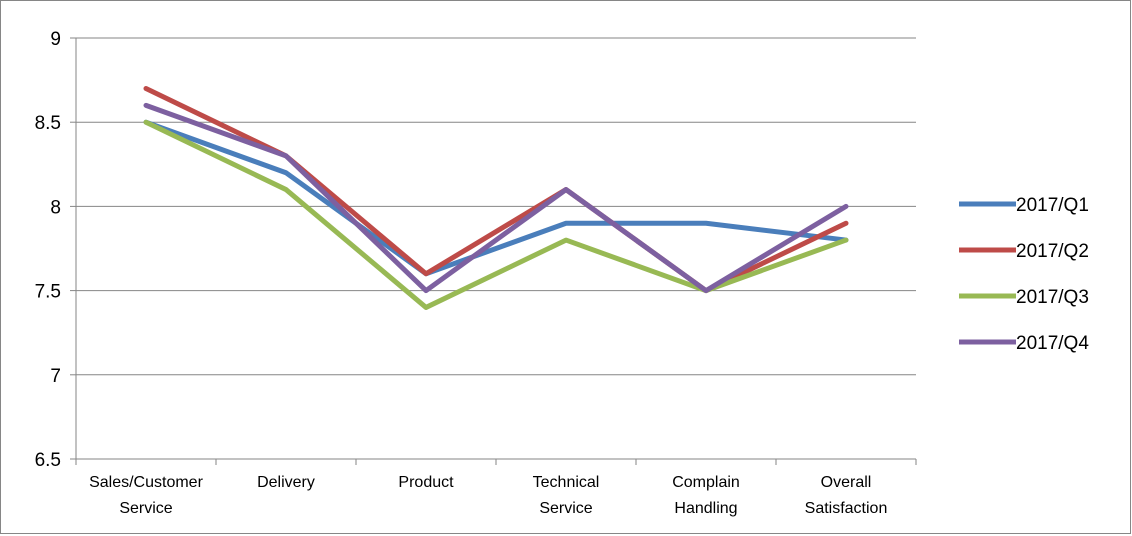  Describe the element at coordinates (146, 495) in the screenshot. I see `x-tick-label: Sales/Customer Service` at that location.